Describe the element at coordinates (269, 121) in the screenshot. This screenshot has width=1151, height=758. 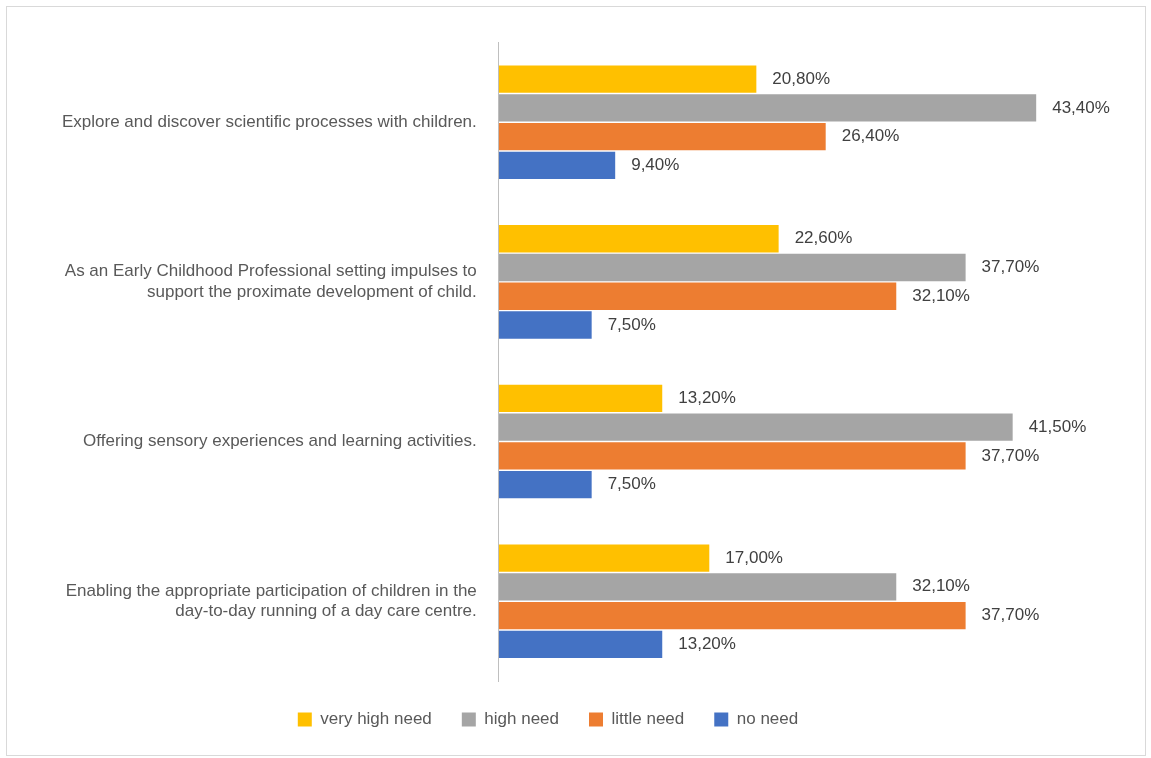
I see `y-tick-label: Explore and discover scientific processes with children.` at that location.